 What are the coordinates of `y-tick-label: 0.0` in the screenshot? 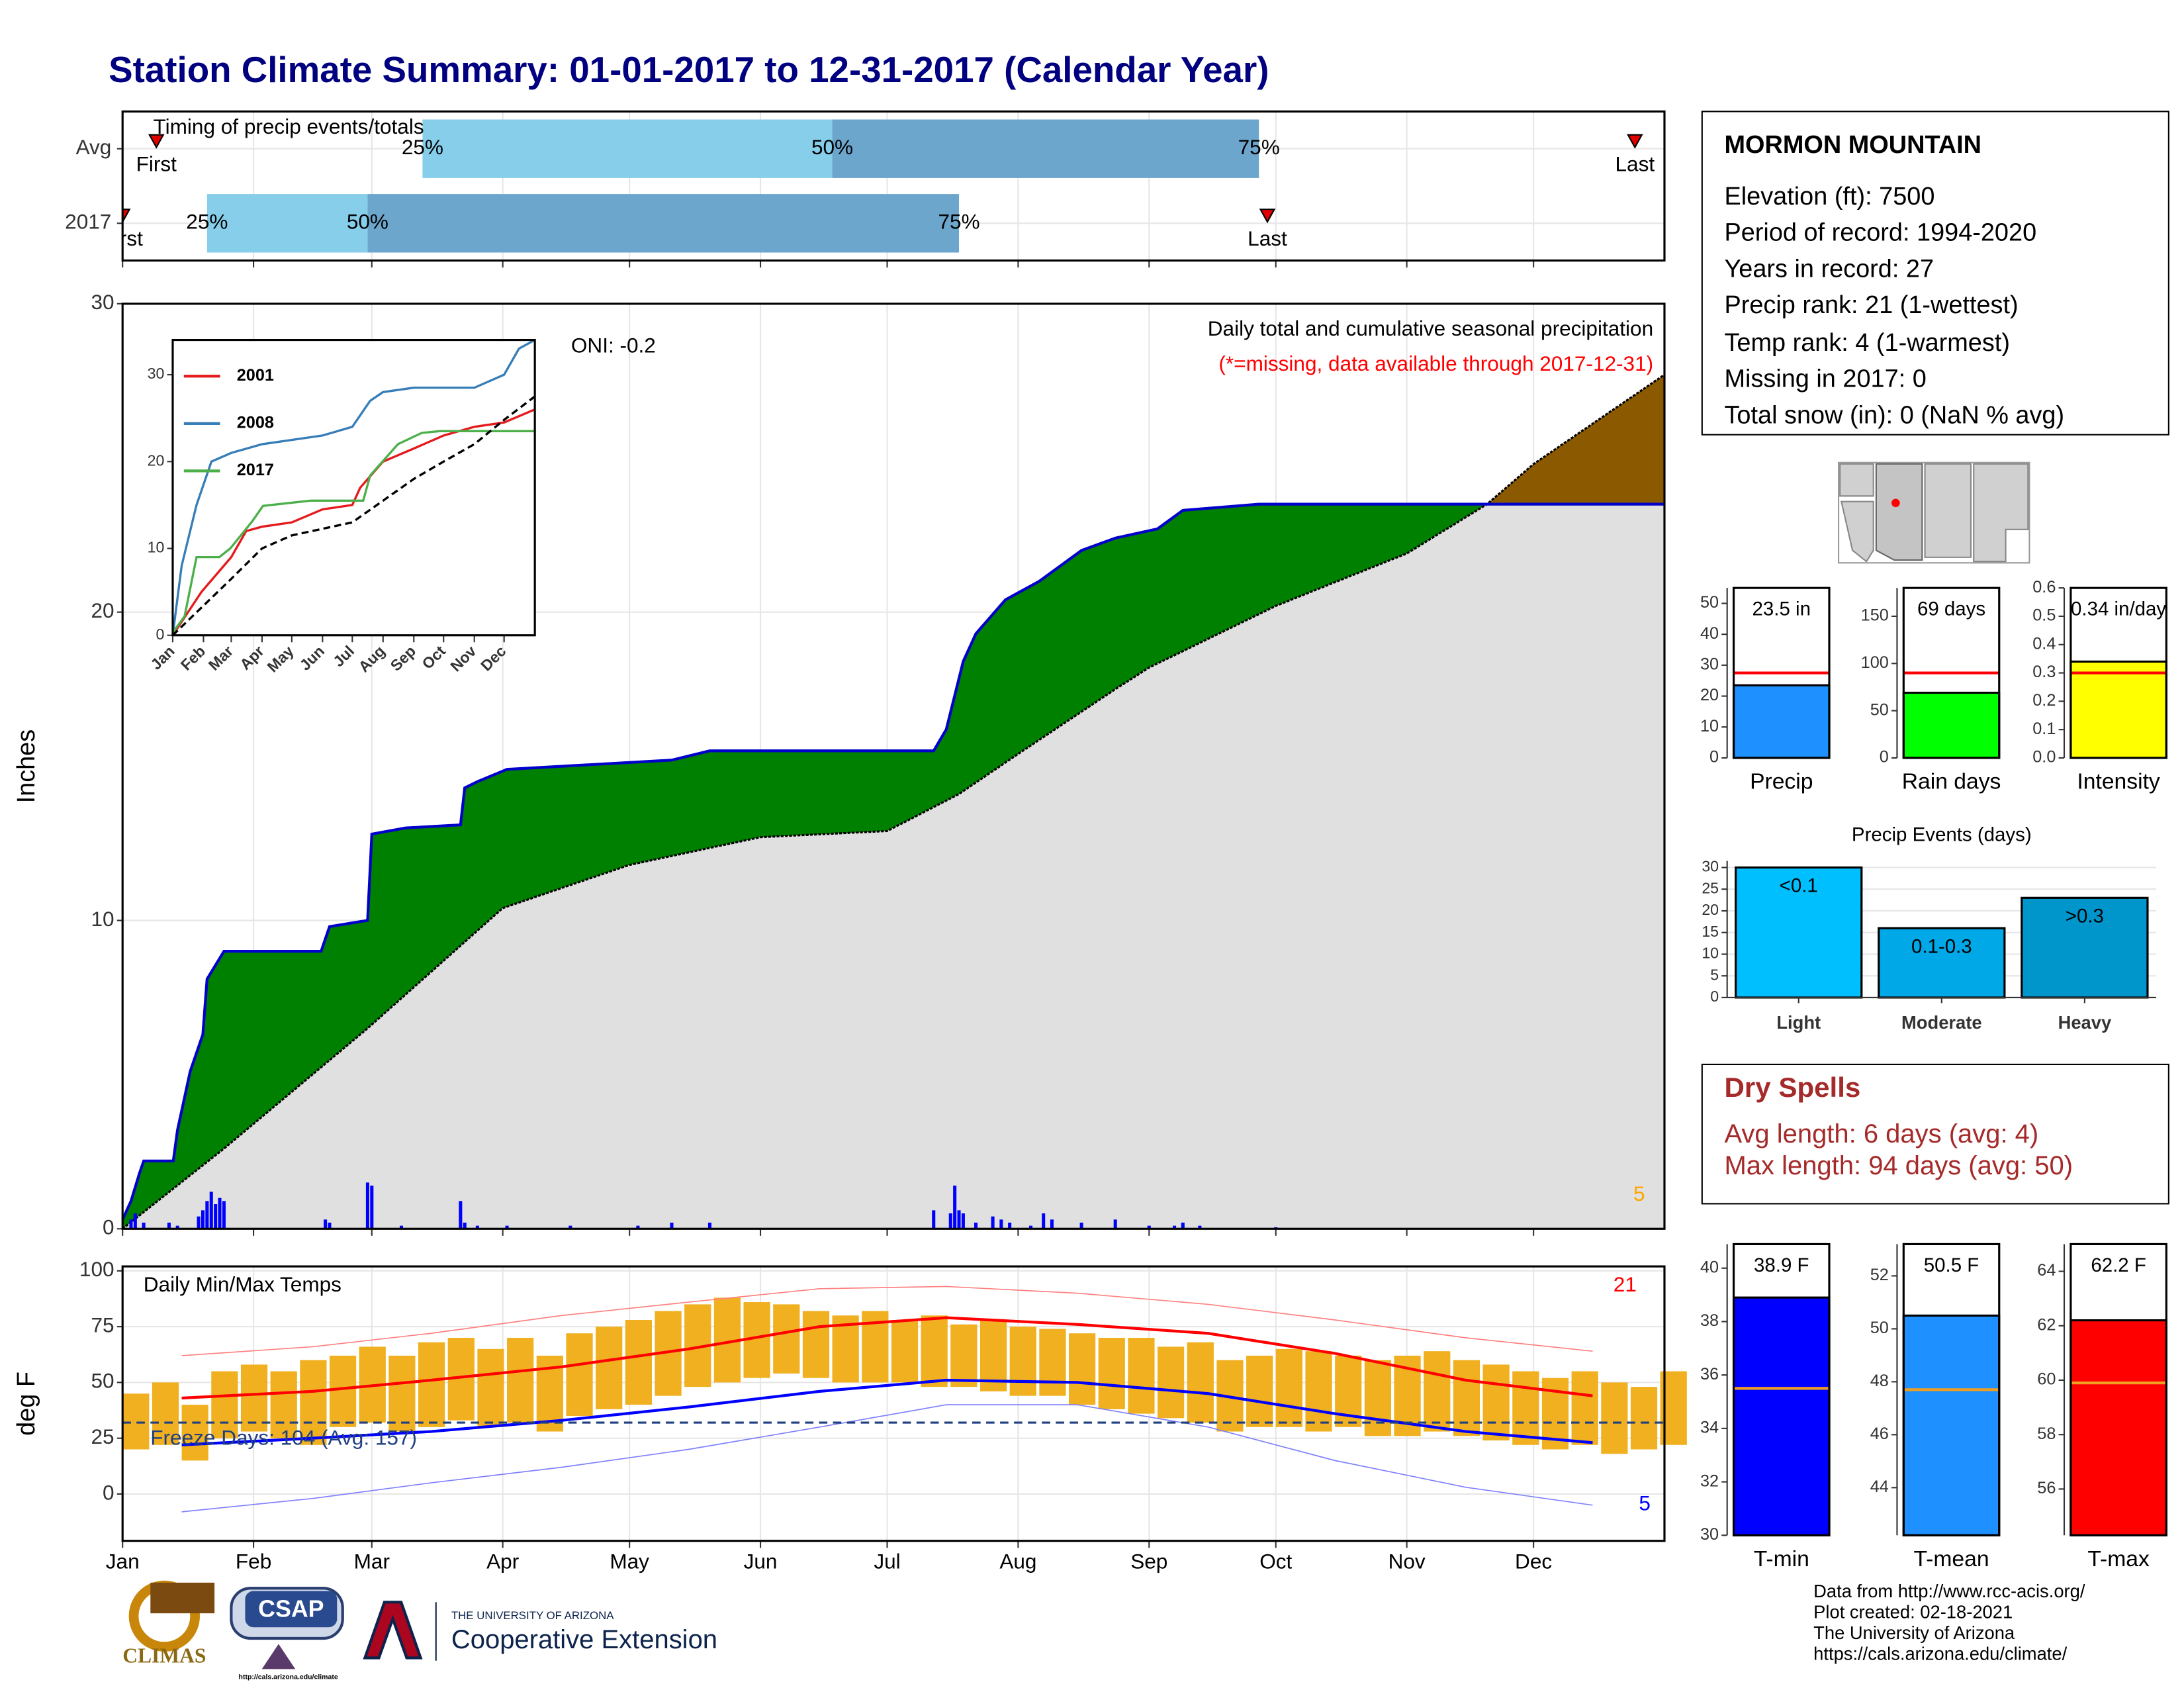 It's located at (2044, 757).